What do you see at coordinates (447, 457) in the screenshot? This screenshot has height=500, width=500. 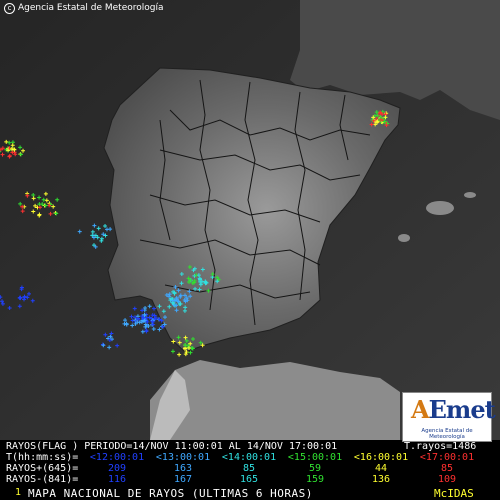 I see `legend-interval-label: <17:00:01` at bounding box center [447, 457].